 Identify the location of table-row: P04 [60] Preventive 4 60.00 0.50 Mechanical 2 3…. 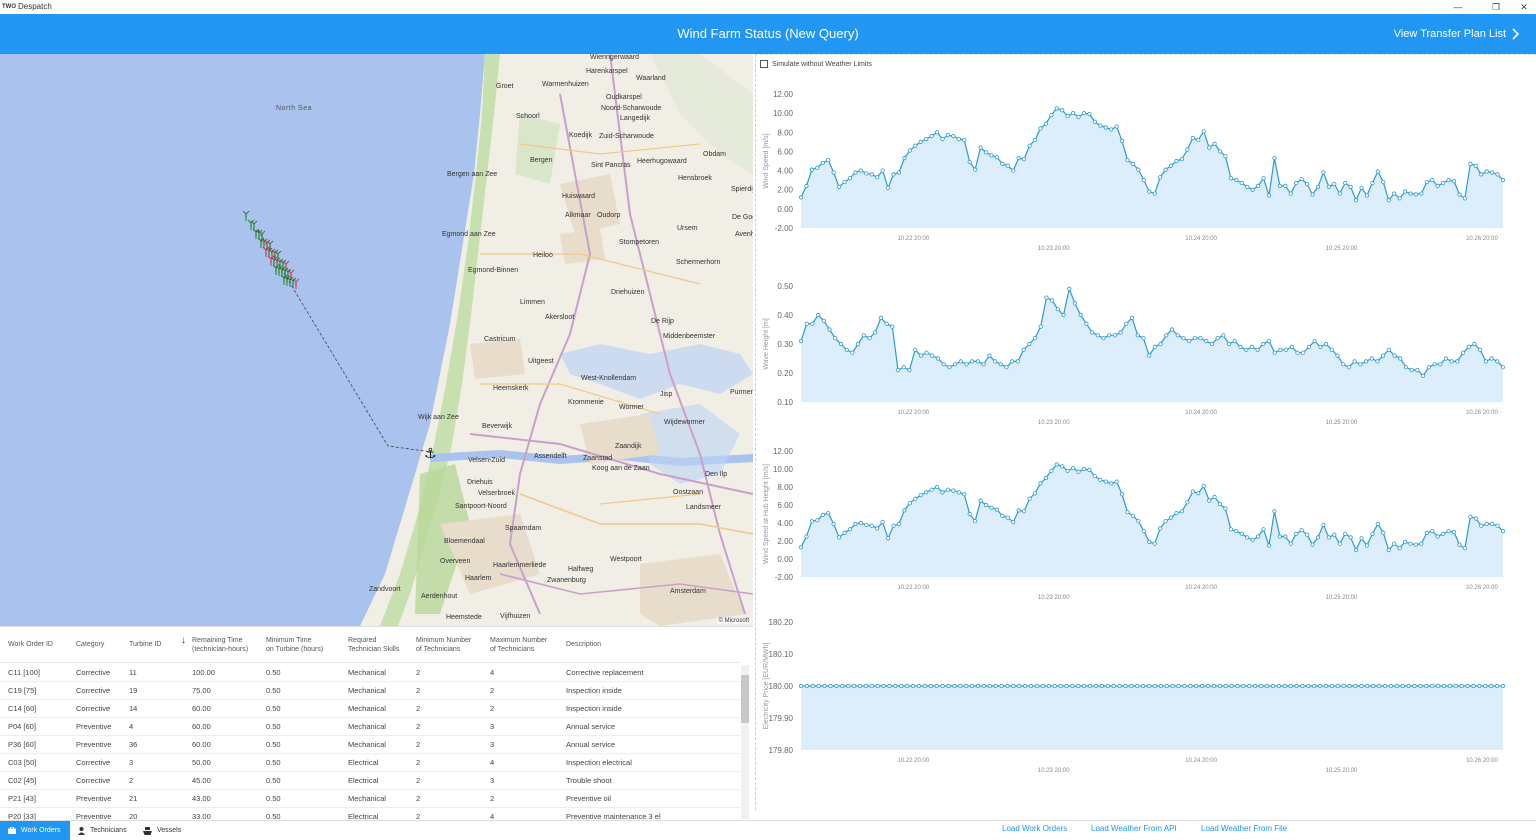
(370, 727).